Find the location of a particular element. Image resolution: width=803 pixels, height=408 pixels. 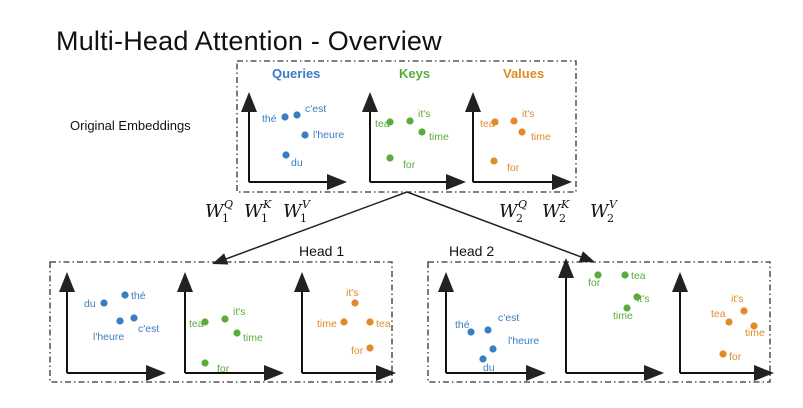

weight-w2k-sup: K is located at coordinates (565, 204).